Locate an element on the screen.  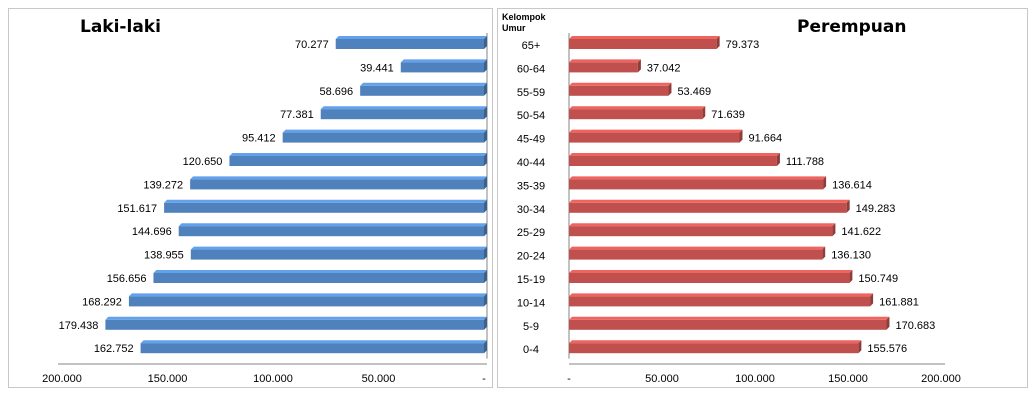
male-x-tick-label: 100.000 is located at coordinates (273, 379).